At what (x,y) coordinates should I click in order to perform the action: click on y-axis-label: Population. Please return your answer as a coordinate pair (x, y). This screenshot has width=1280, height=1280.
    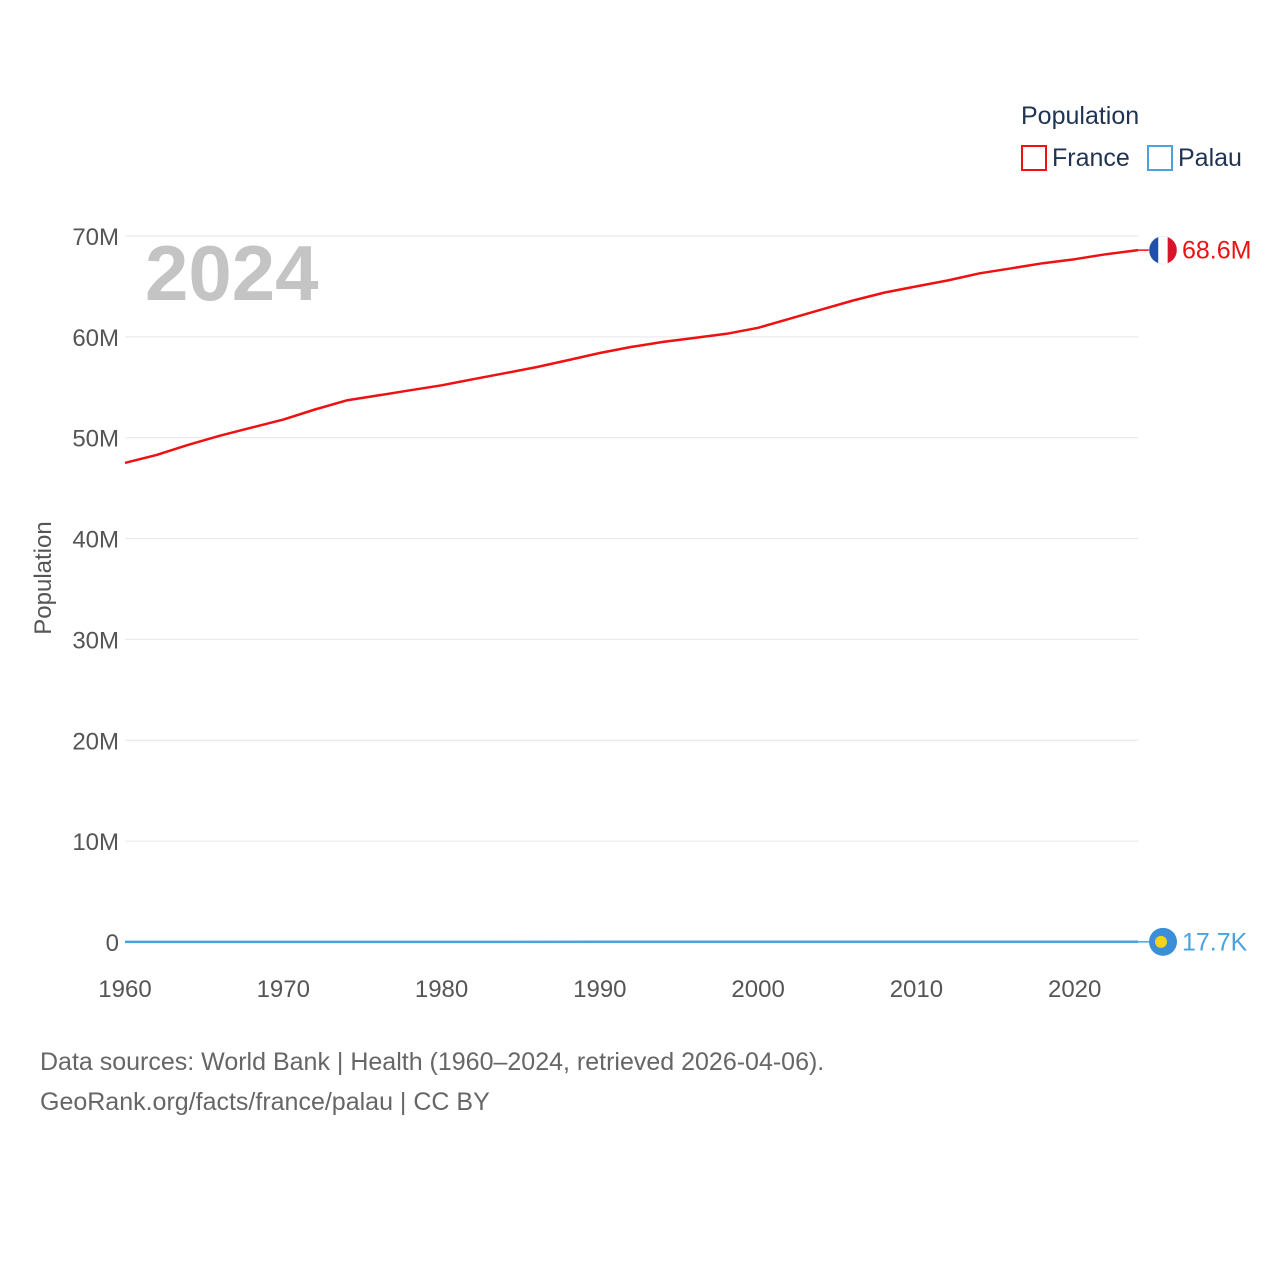
    Looking at the image, I should click on (43, 577).